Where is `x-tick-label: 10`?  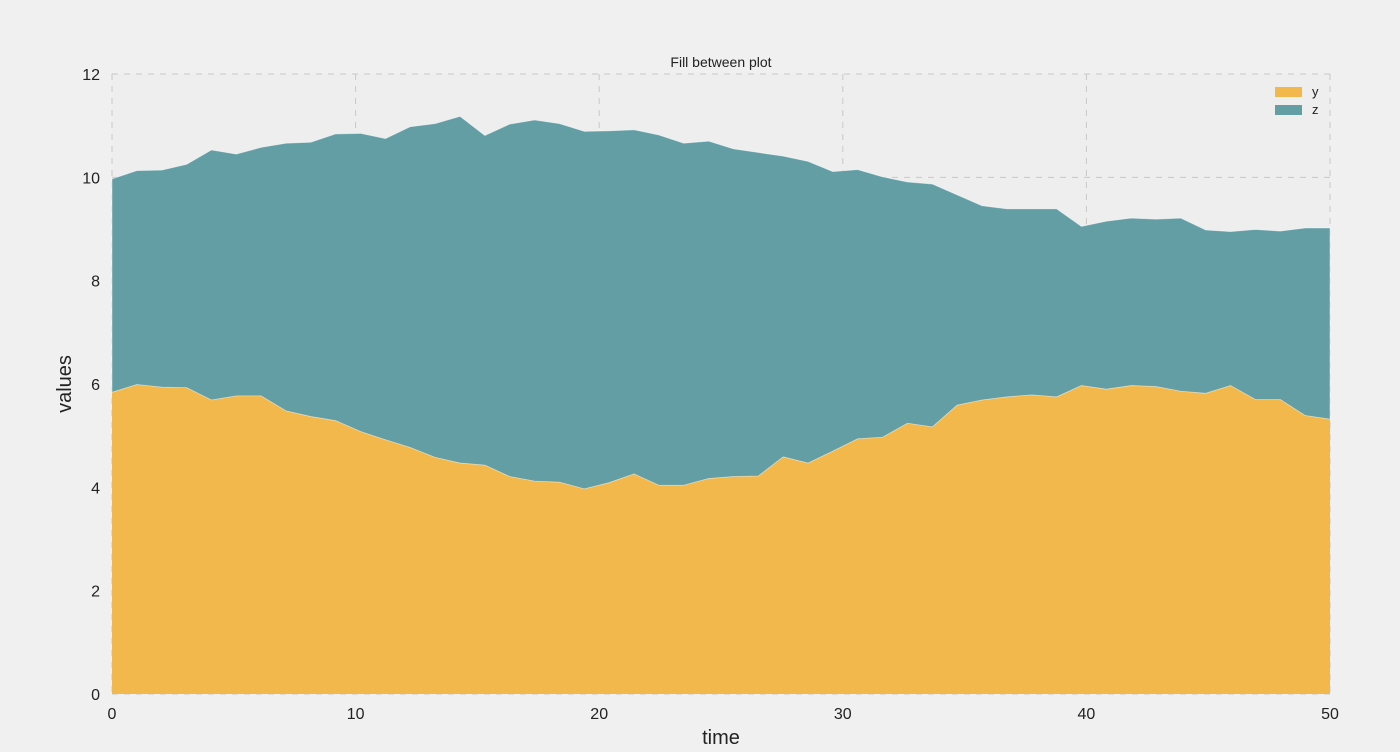
x-tick-label: 10 is located at coordinates (356, 714).